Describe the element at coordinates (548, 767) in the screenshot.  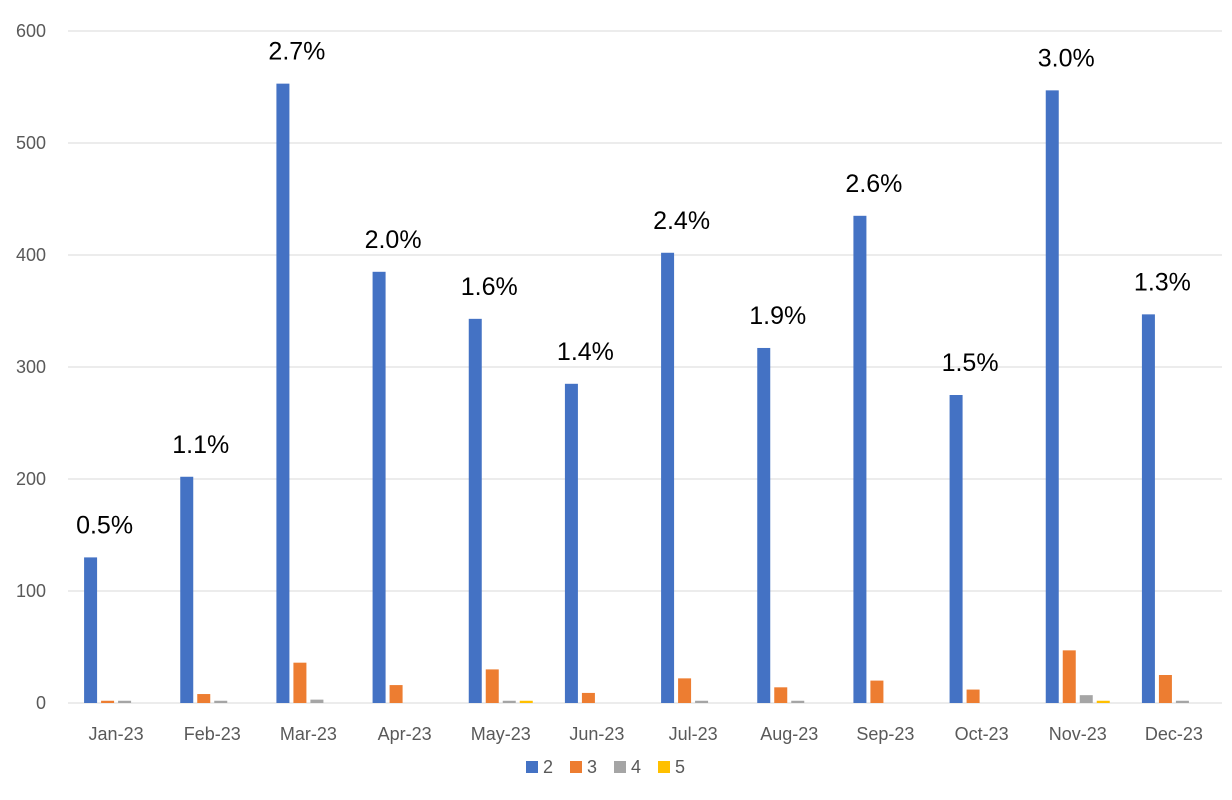
I see `legend-label: 2` at that location.